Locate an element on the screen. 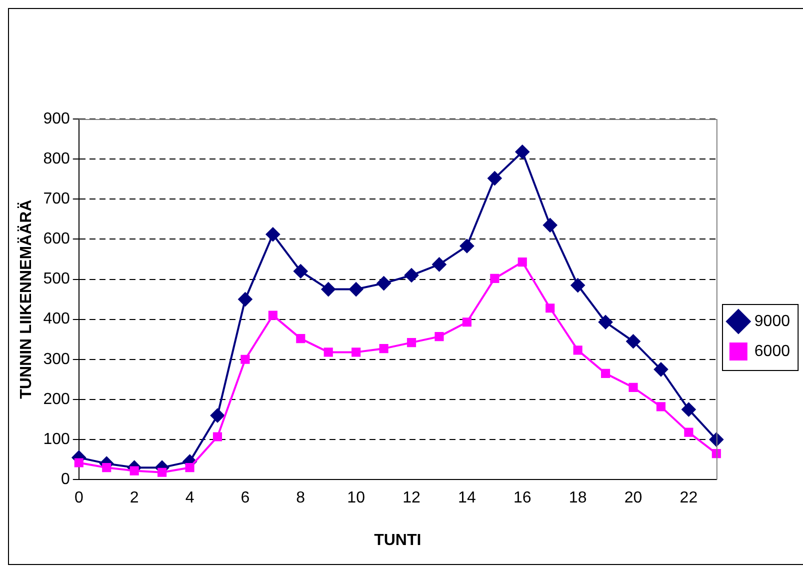 This screenshot has height=571, width=803. x-tick-label: 0 is located at coordinates (79, 498).